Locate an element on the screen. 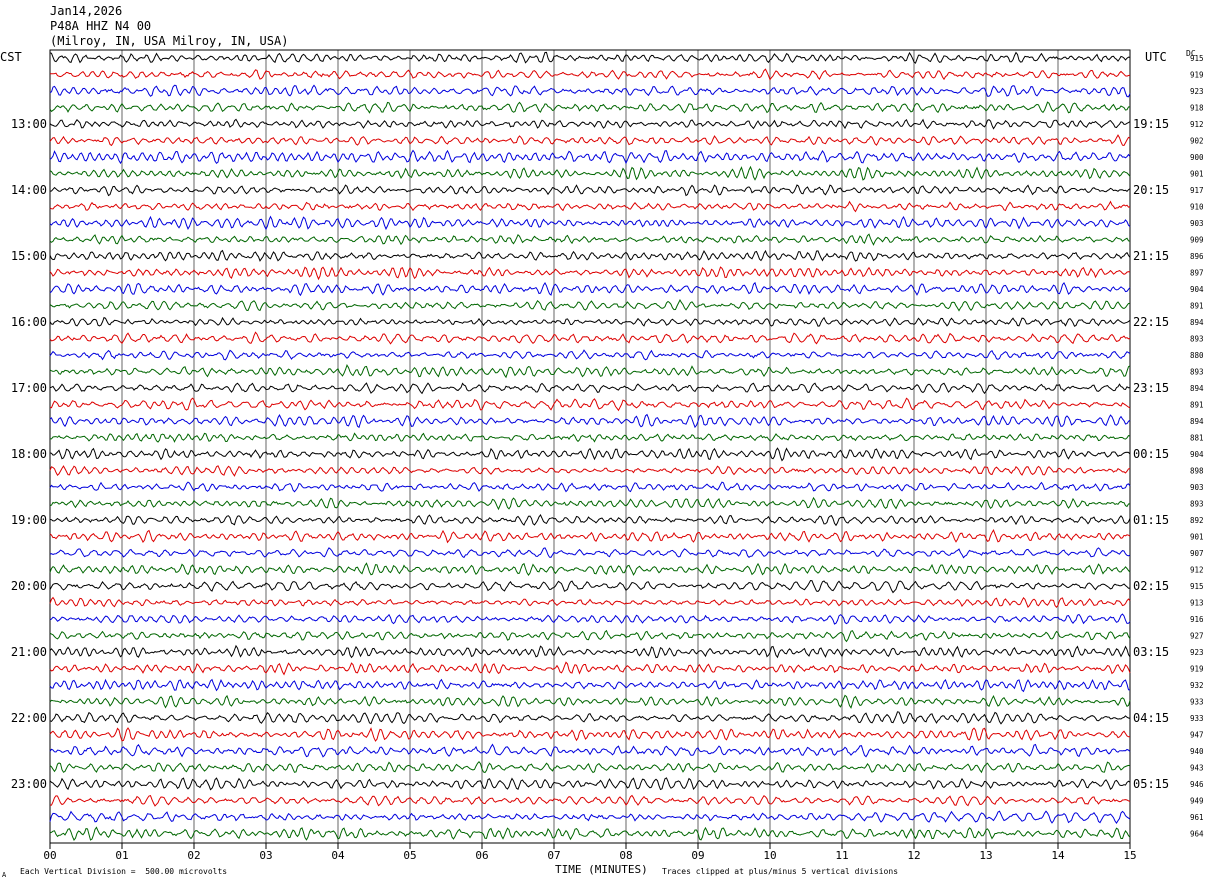 This screenshot has height=886, width=1210. x-tick-label: 01 is located at coordinates (121, 855).